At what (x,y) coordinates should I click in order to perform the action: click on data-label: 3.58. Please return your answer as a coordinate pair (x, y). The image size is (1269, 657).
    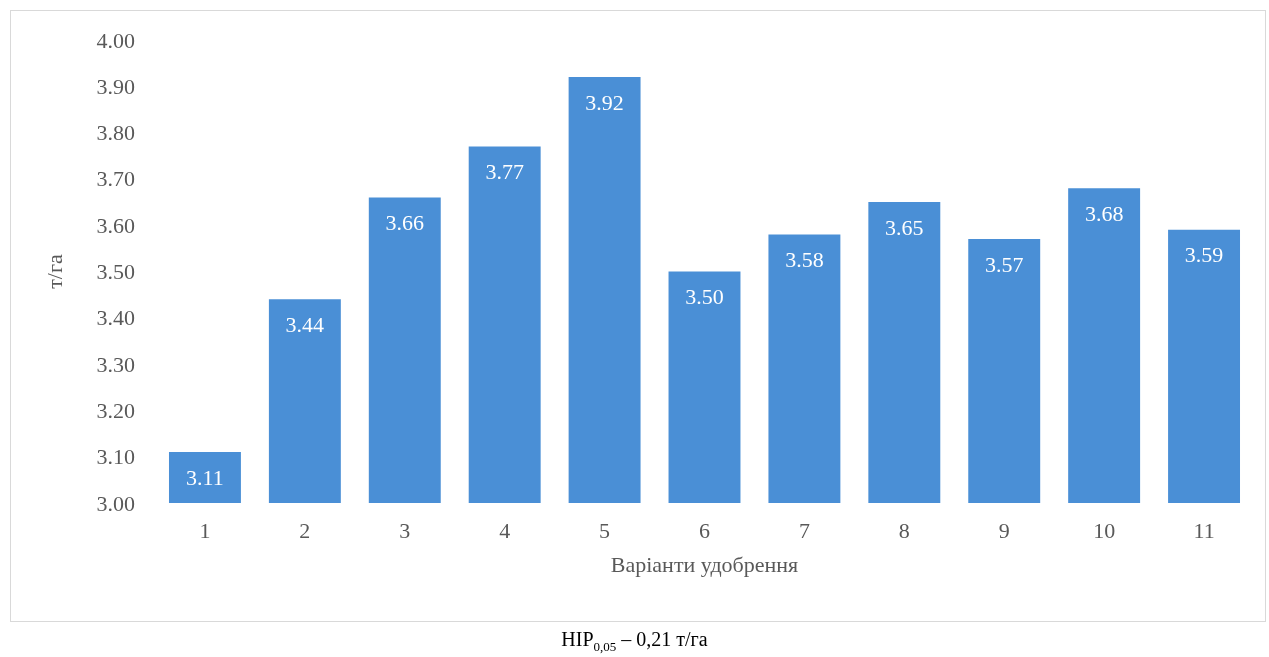
    Looking at the image, I should click on (804, 259).